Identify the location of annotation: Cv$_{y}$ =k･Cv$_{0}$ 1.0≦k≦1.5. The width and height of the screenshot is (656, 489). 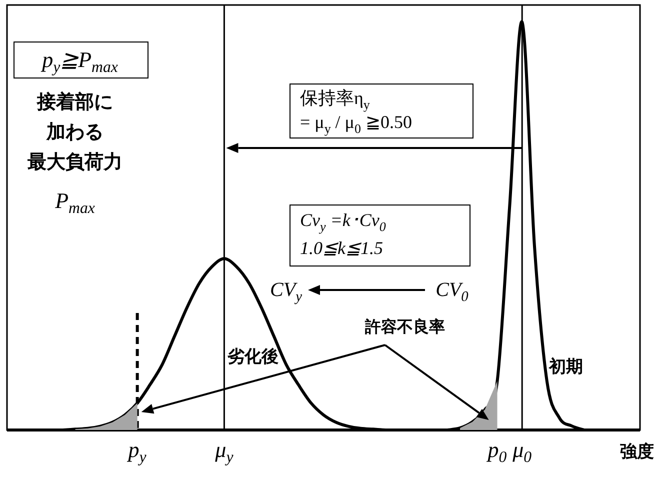
(343, 234).